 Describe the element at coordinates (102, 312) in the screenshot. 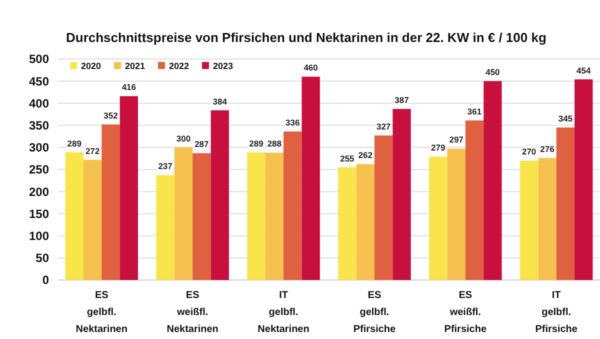

I see `x-tick-label: ES gelbfl. Nektarinen` at that location.